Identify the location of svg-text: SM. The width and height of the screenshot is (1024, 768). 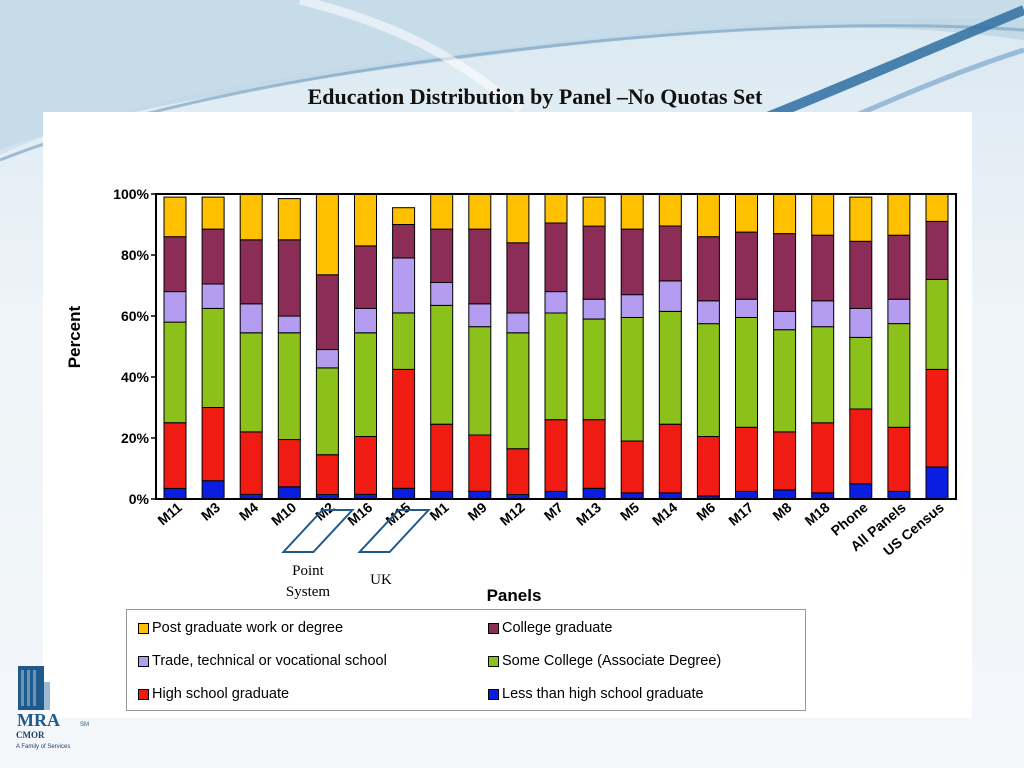
(84, 725).